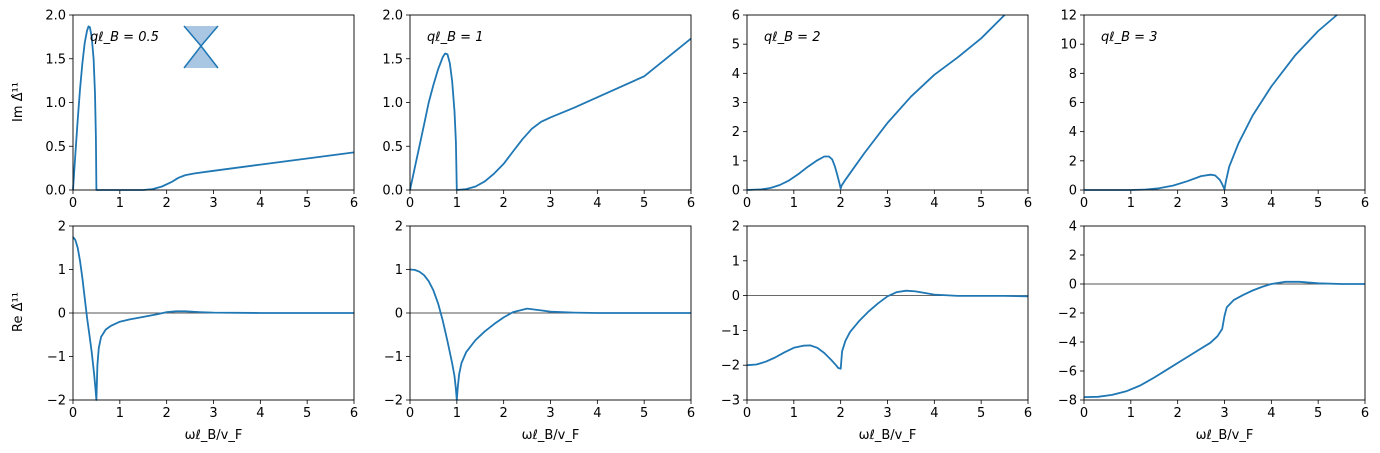  What do you see at coordinates (1067, 314) in the screenshot?
I see `y-tick-label: −2` at bounding box center [1067, 314].